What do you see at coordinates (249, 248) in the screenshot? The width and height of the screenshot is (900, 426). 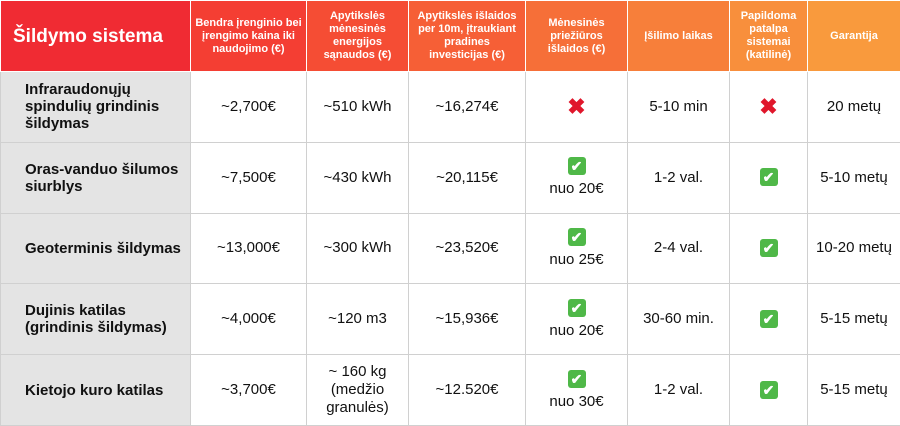 I see `price-cell: ~13,000€` at bounding box center [249, 248].